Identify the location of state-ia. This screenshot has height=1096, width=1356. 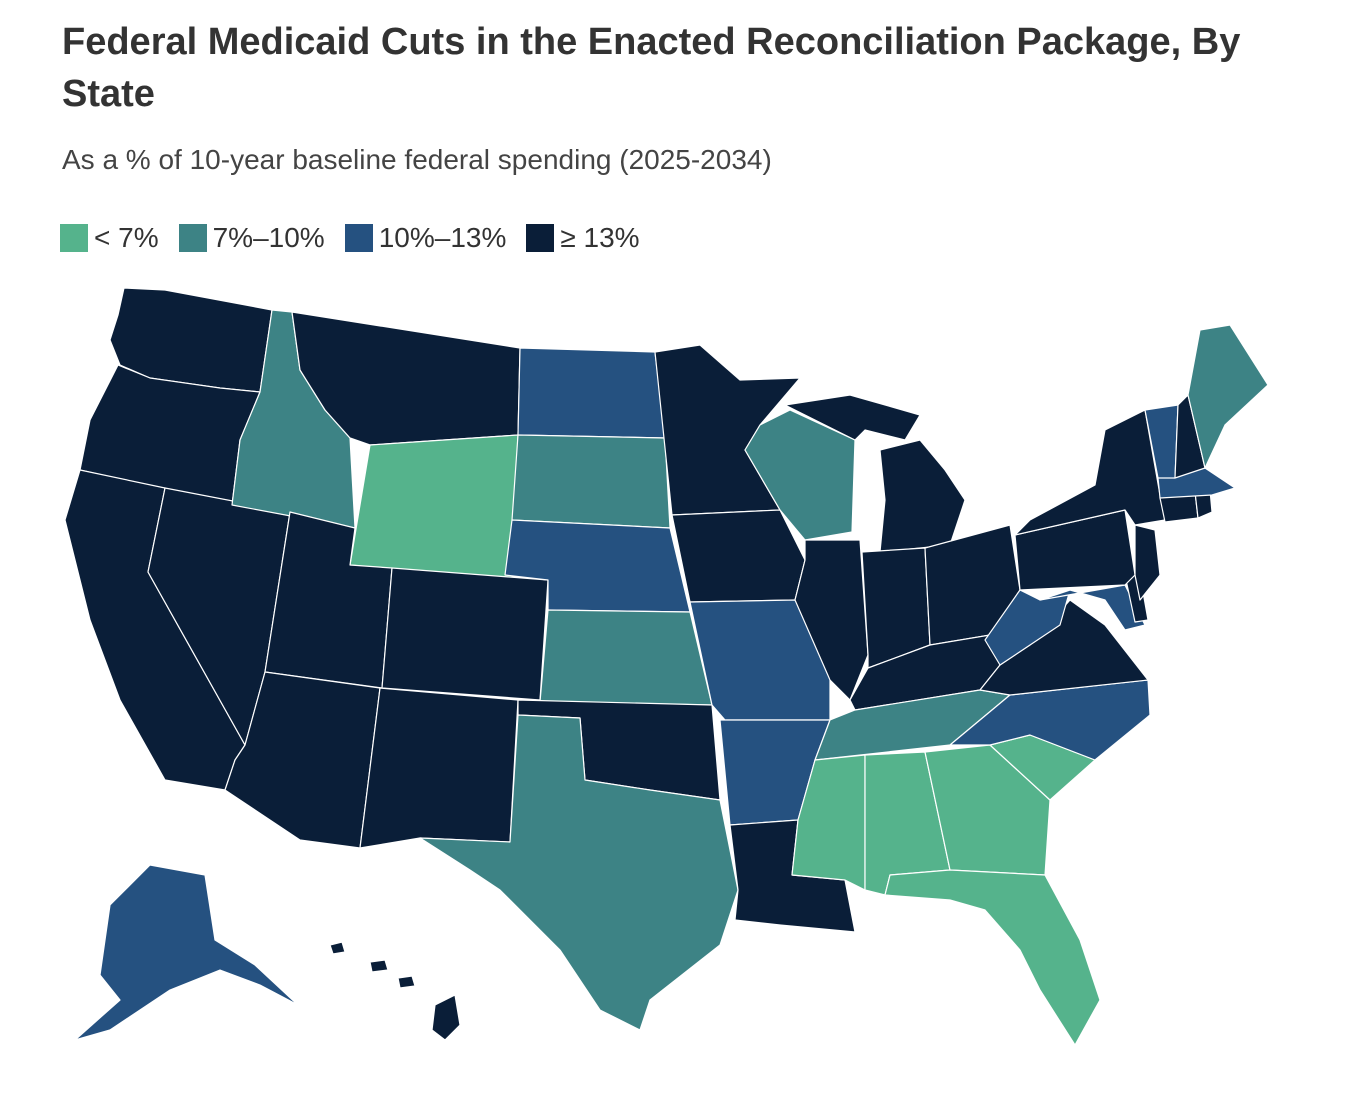
(738, 556).